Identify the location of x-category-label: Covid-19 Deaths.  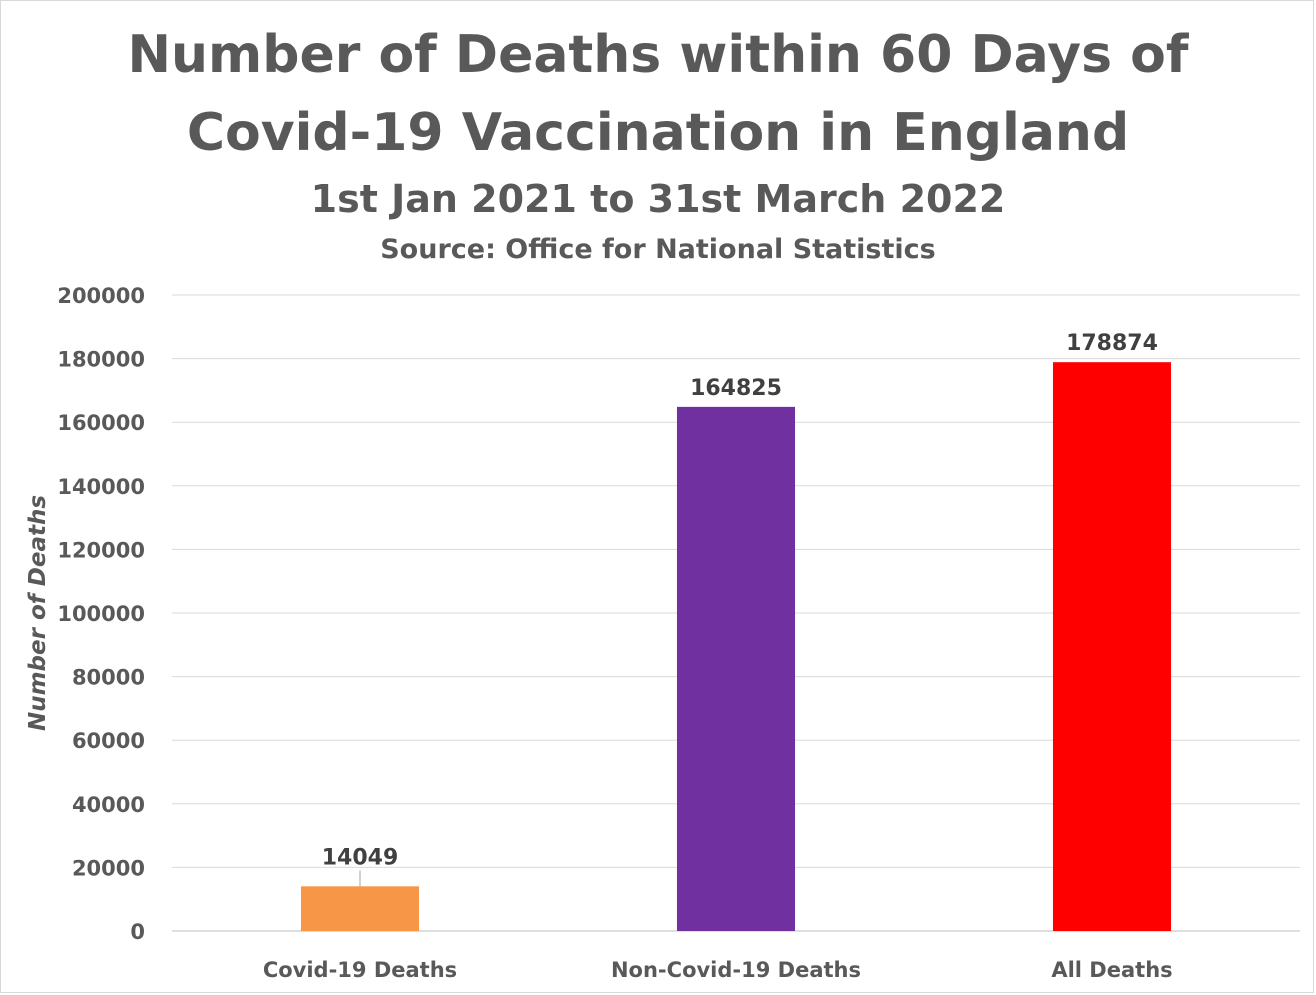
(360, 970).